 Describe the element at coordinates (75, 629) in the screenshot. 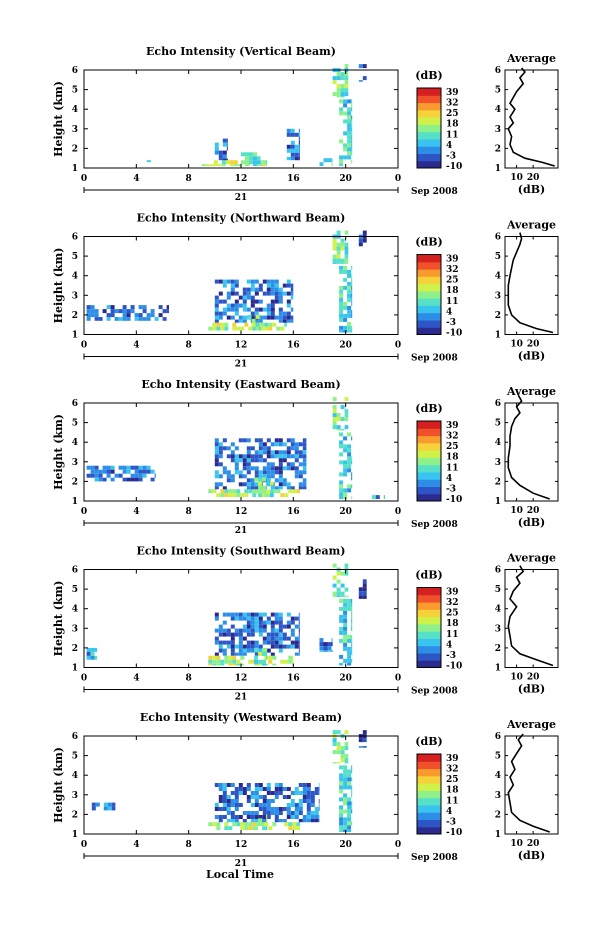

I see `y-tick-label: 3` at that location.